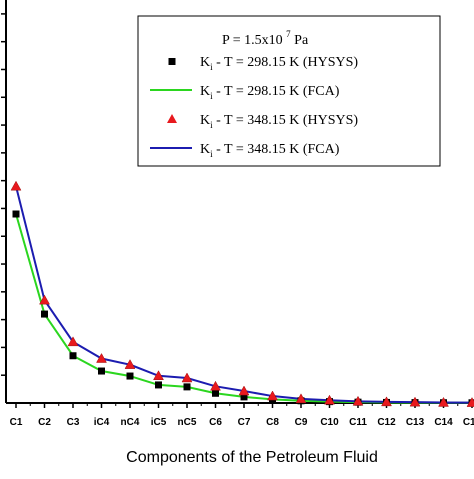 The height and width of the screenshot is (479, 474). What do you see at coordinates (301, 422) in the screenshot?
I see `x-tick-label: C9` at bounding box center [301, 422].